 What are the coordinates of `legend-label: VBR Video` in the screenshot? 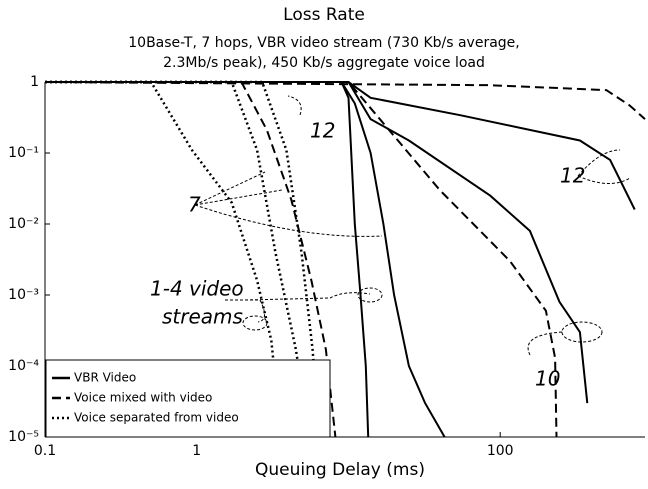 It's located at (105, 378).